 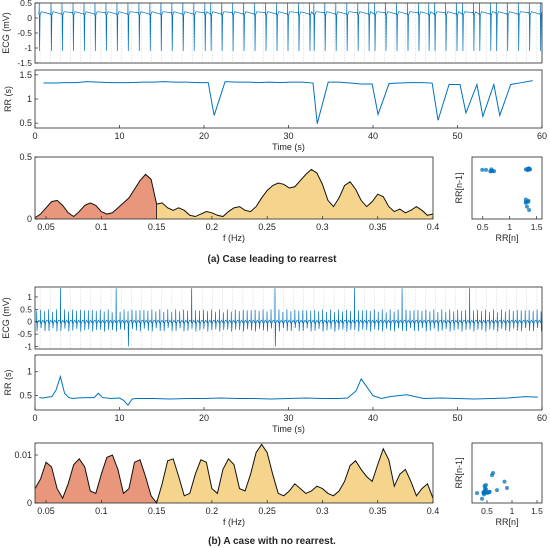 I want to click on caption-a: (a) Case leading to rearrest, so click(x=273, y=259).